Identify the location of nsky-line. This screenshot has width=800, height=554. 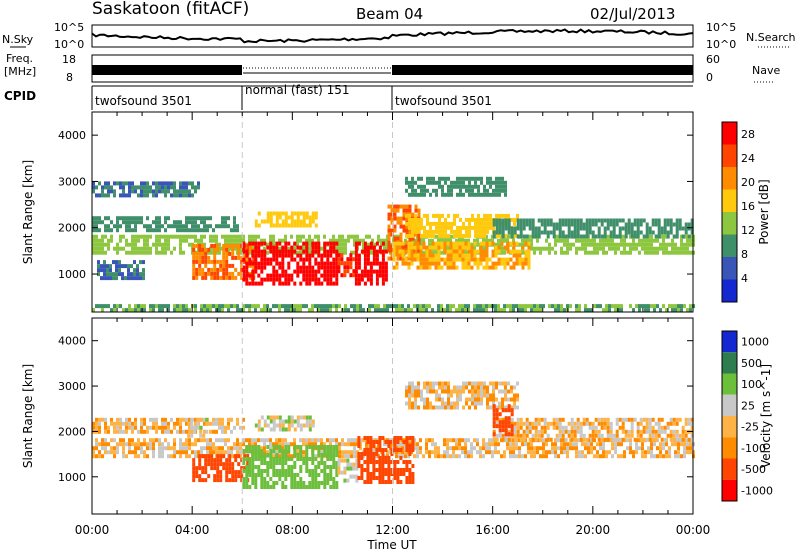
(392, 36).